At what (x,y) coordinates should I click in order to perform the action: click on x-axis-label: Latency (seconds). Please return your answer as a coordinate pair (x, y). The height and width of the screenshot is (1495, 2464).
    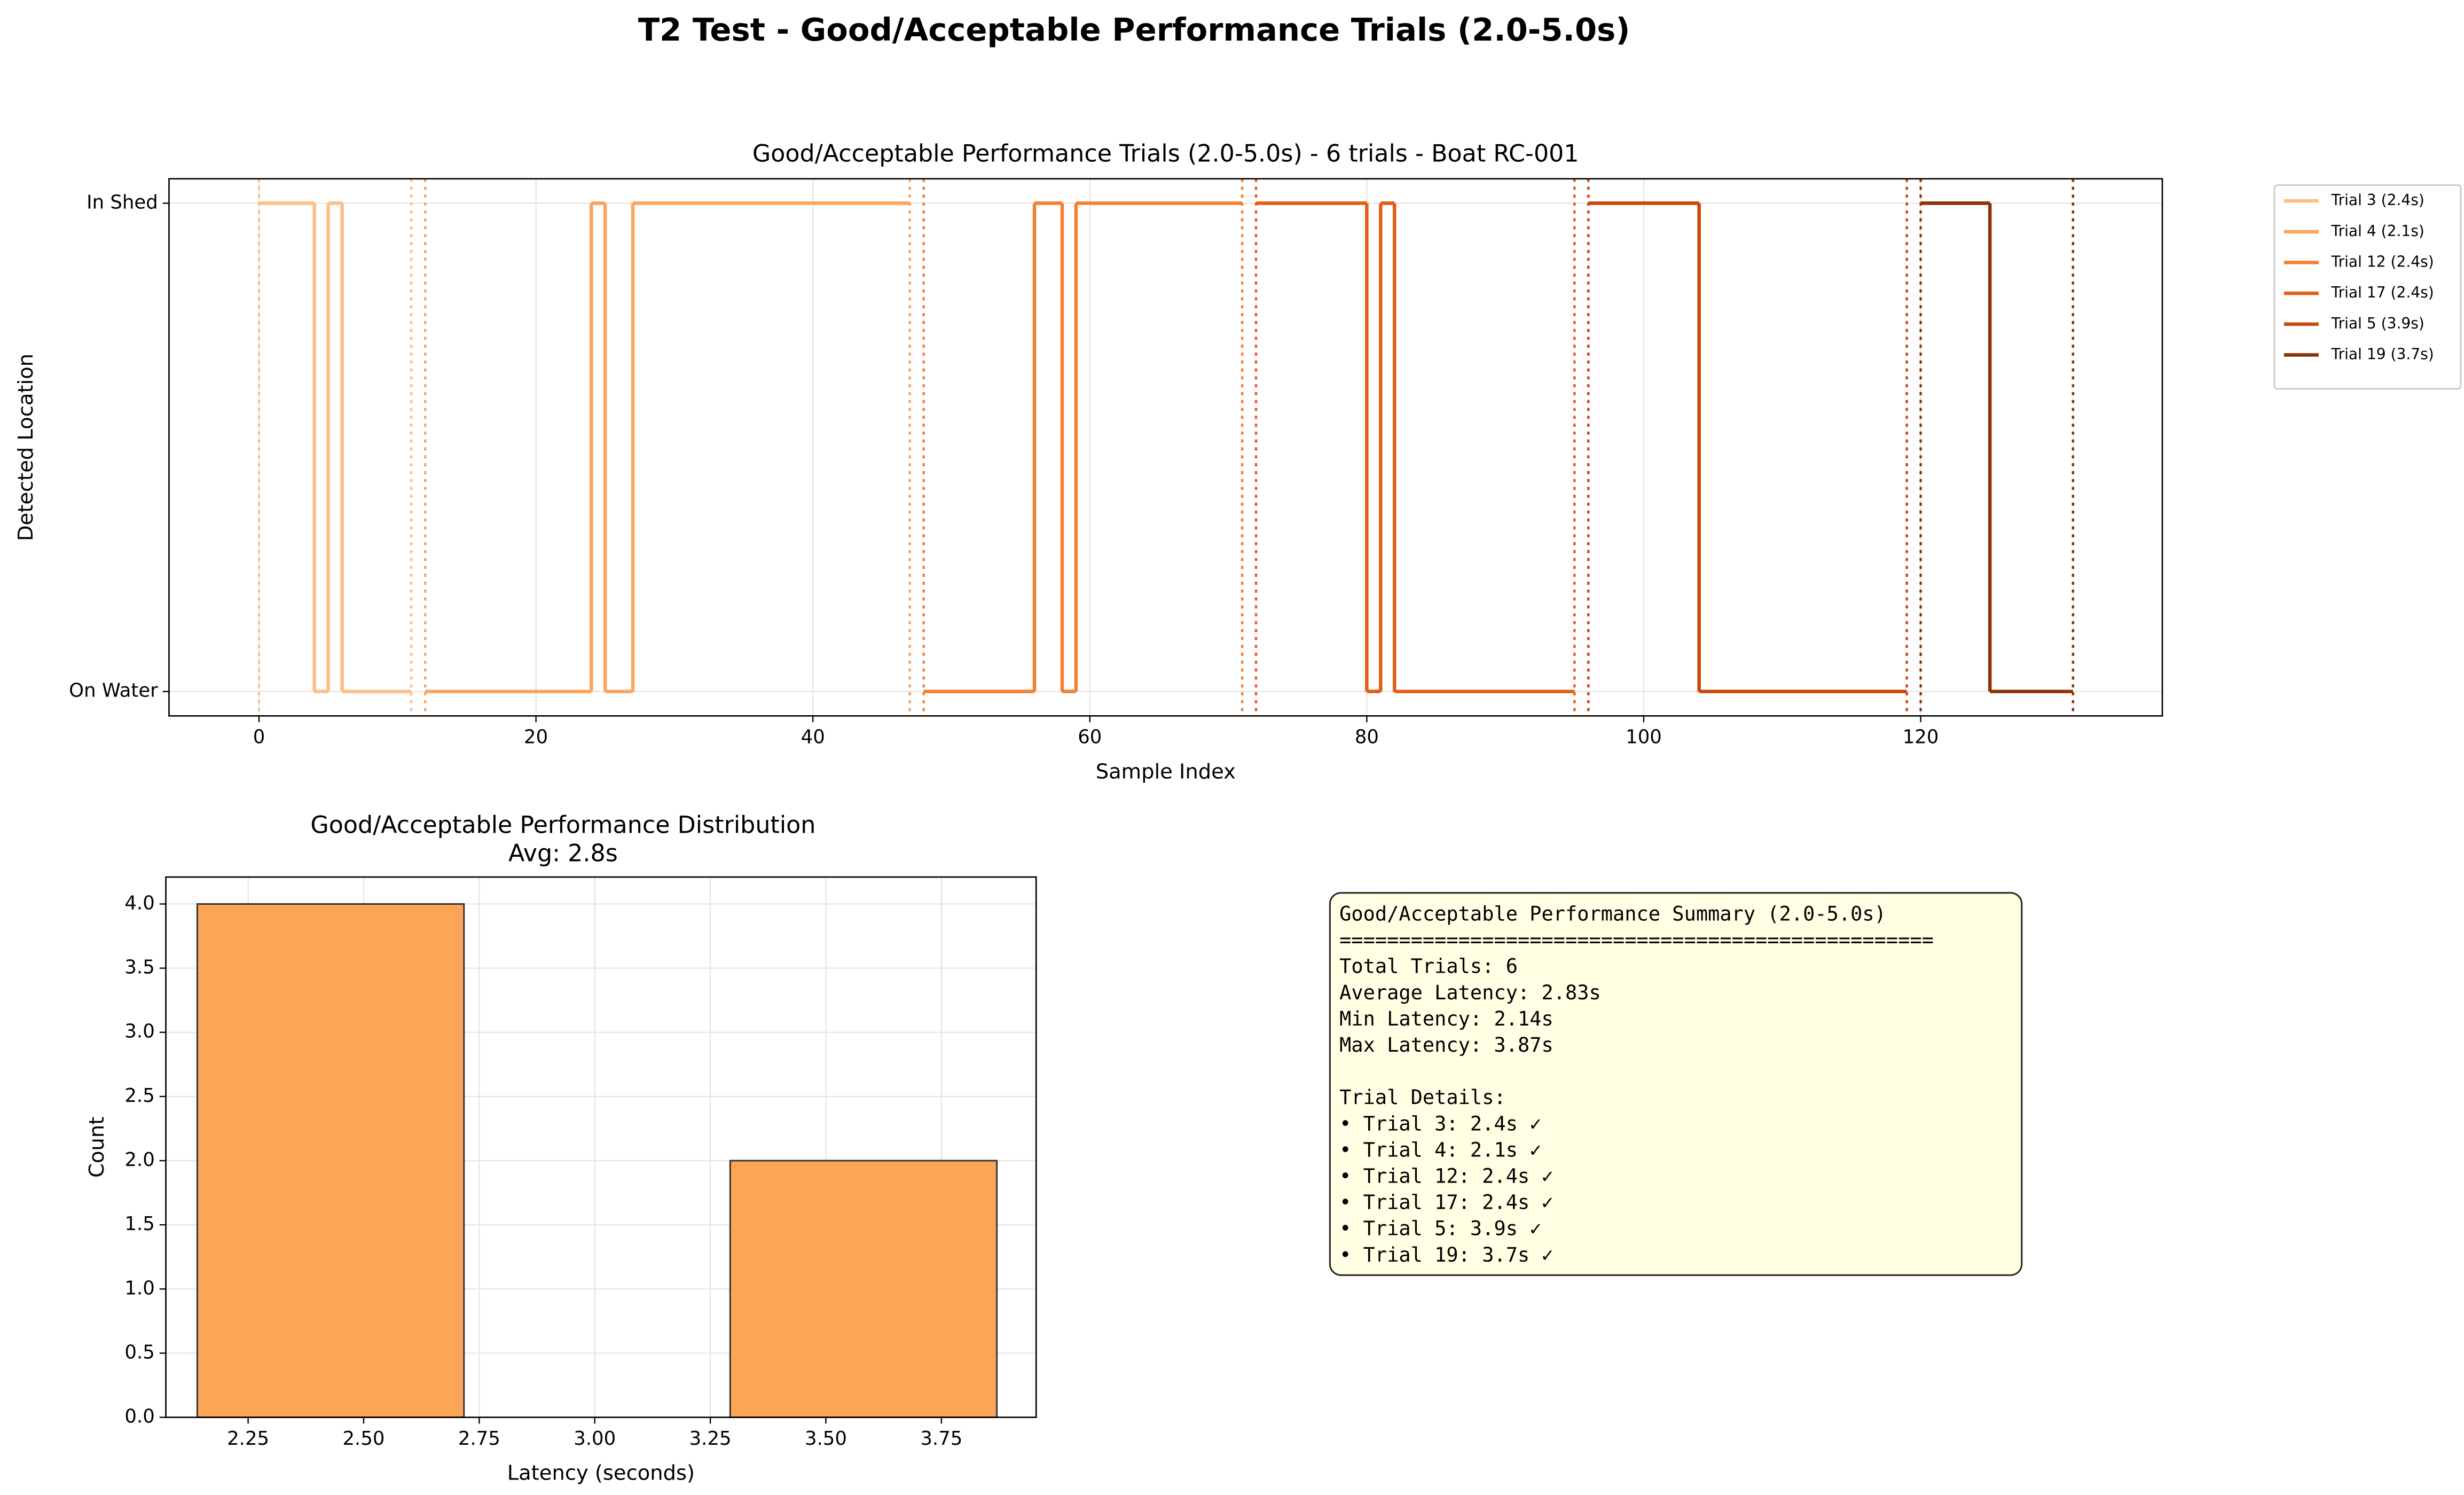
    Looking at the image, I should click on (601, 1473).